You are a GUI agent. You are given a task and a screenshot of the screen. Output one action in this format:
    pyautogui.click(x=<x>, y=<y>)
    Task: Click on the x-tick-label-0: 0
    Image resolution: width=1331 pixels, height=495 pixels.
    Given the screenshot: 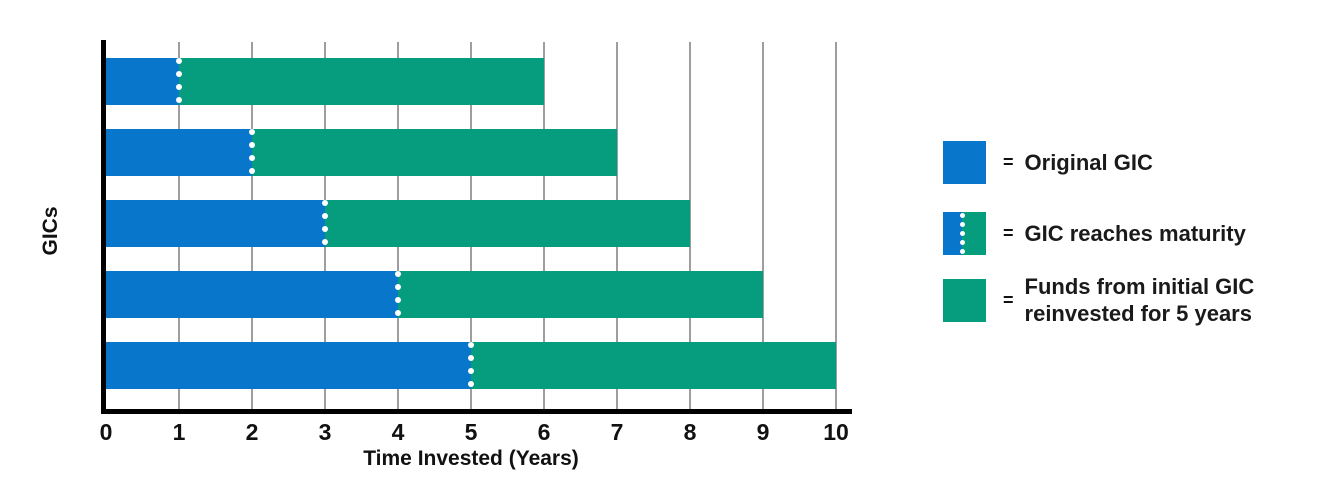 What is the action you would take?
    pyautogui.click(x=106, y=432)
    